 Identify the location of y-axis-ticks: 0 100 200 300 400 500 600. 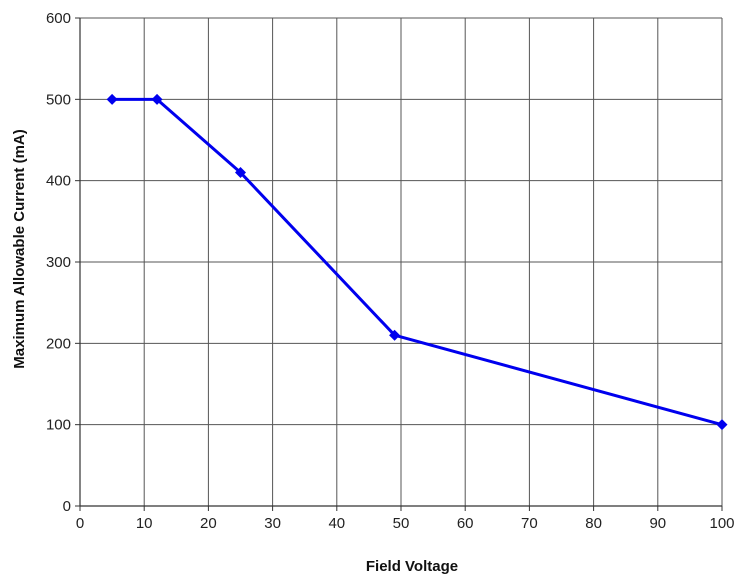
(63, 262).